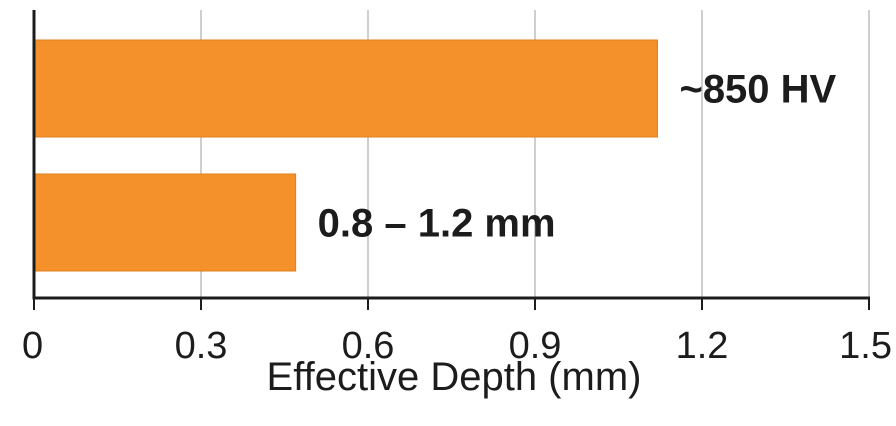  I want to click on x-tick-label-1.2: 1.2, so click(702, 346).